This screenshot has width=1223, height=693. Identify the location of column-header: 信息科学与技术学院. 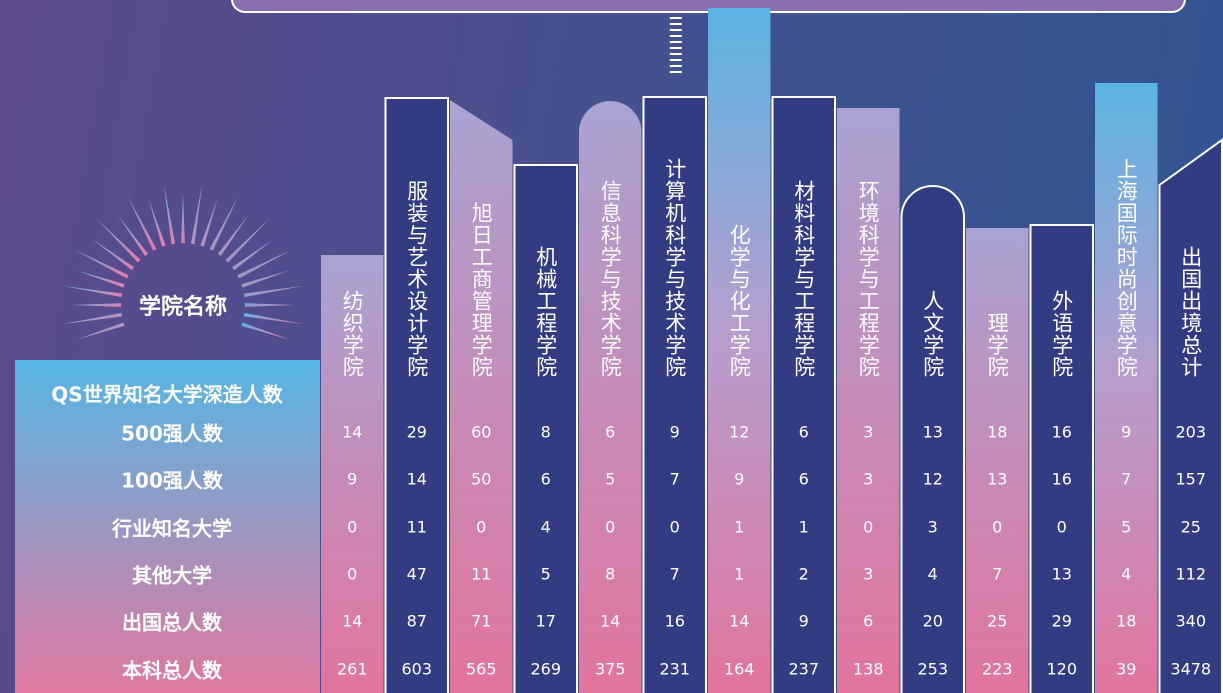
(610, 279).